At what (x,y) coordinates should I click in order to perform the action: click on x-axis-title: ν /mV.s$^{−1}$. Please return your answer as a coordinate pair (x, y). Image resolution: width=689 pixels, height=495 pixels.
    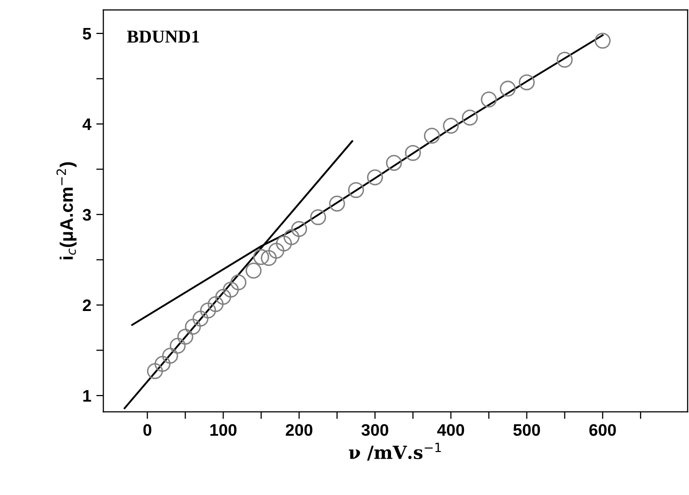
    Looking at the image, I should click on (394, 451).